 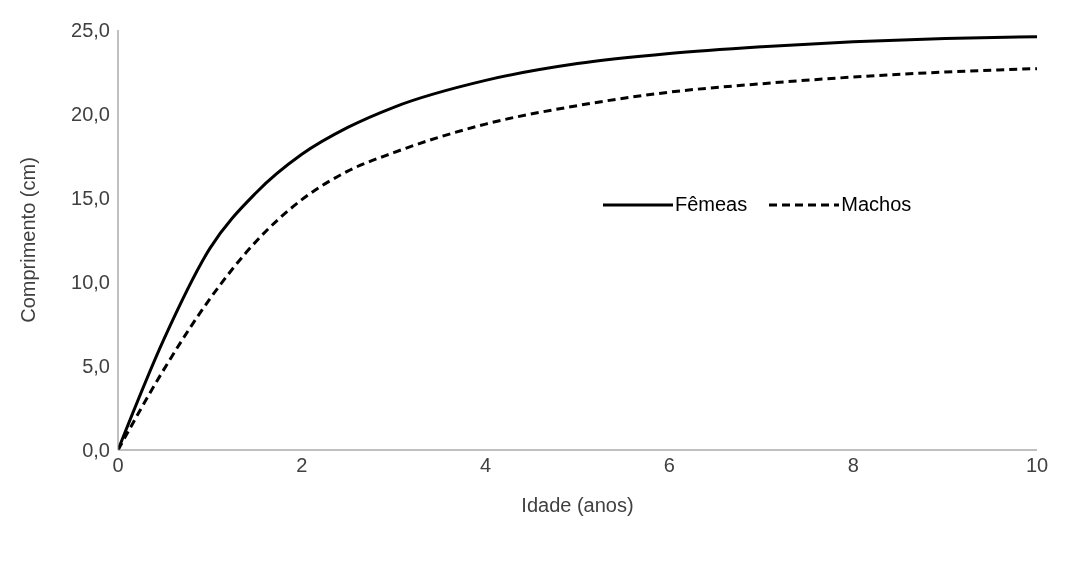 I want to click on y-tick-label: 5,0, so click(x=96, y=366).